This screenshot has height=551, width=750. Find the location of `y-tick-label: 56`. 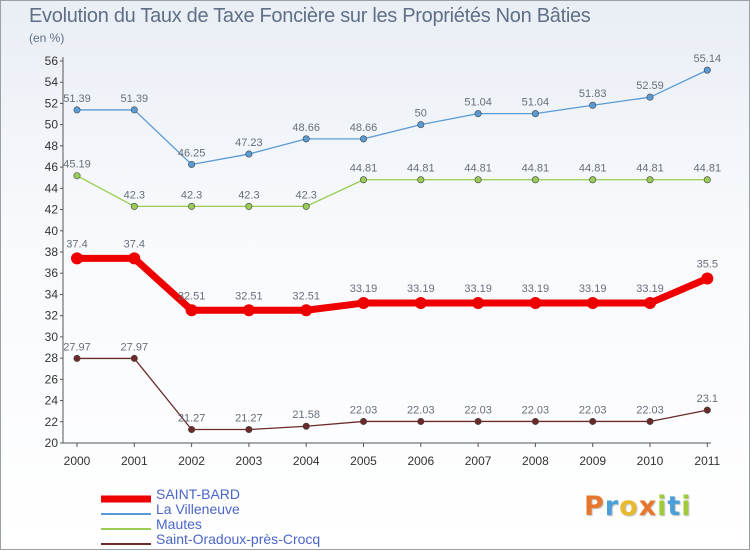

y-tick-label: 56 is located at coordinates (52, 61).